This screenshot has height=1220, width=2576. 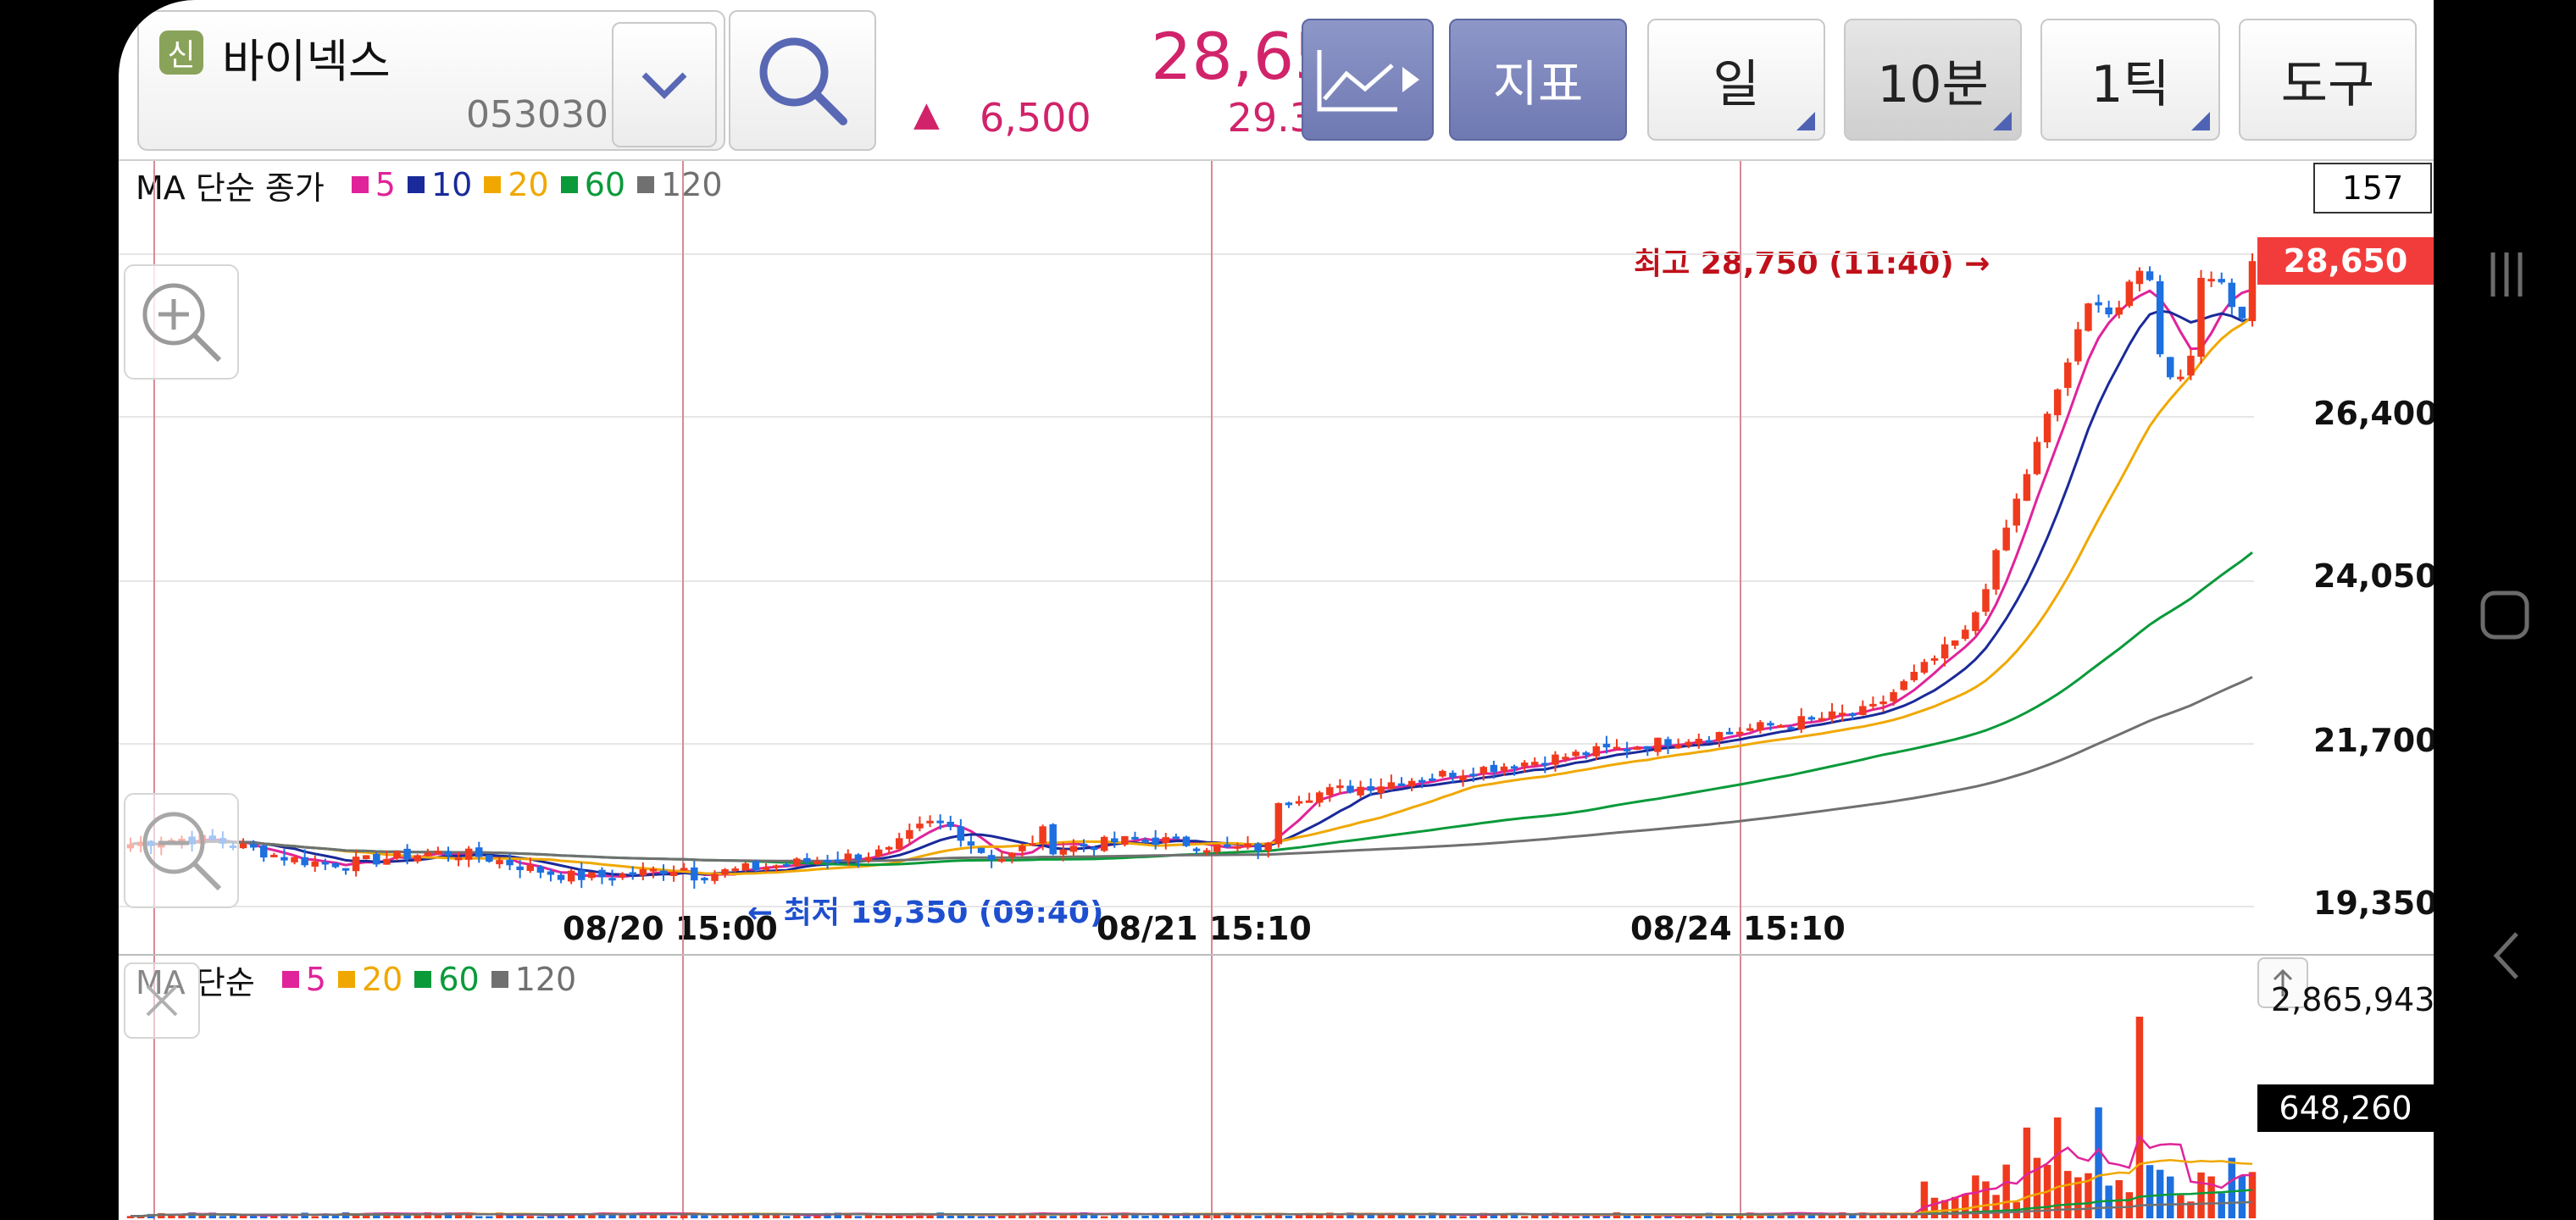 What do you see at coordinates (2373, 903) in the screenshot?
I see `y-tick-label: 19,350` at bounding box center [2373, 903].